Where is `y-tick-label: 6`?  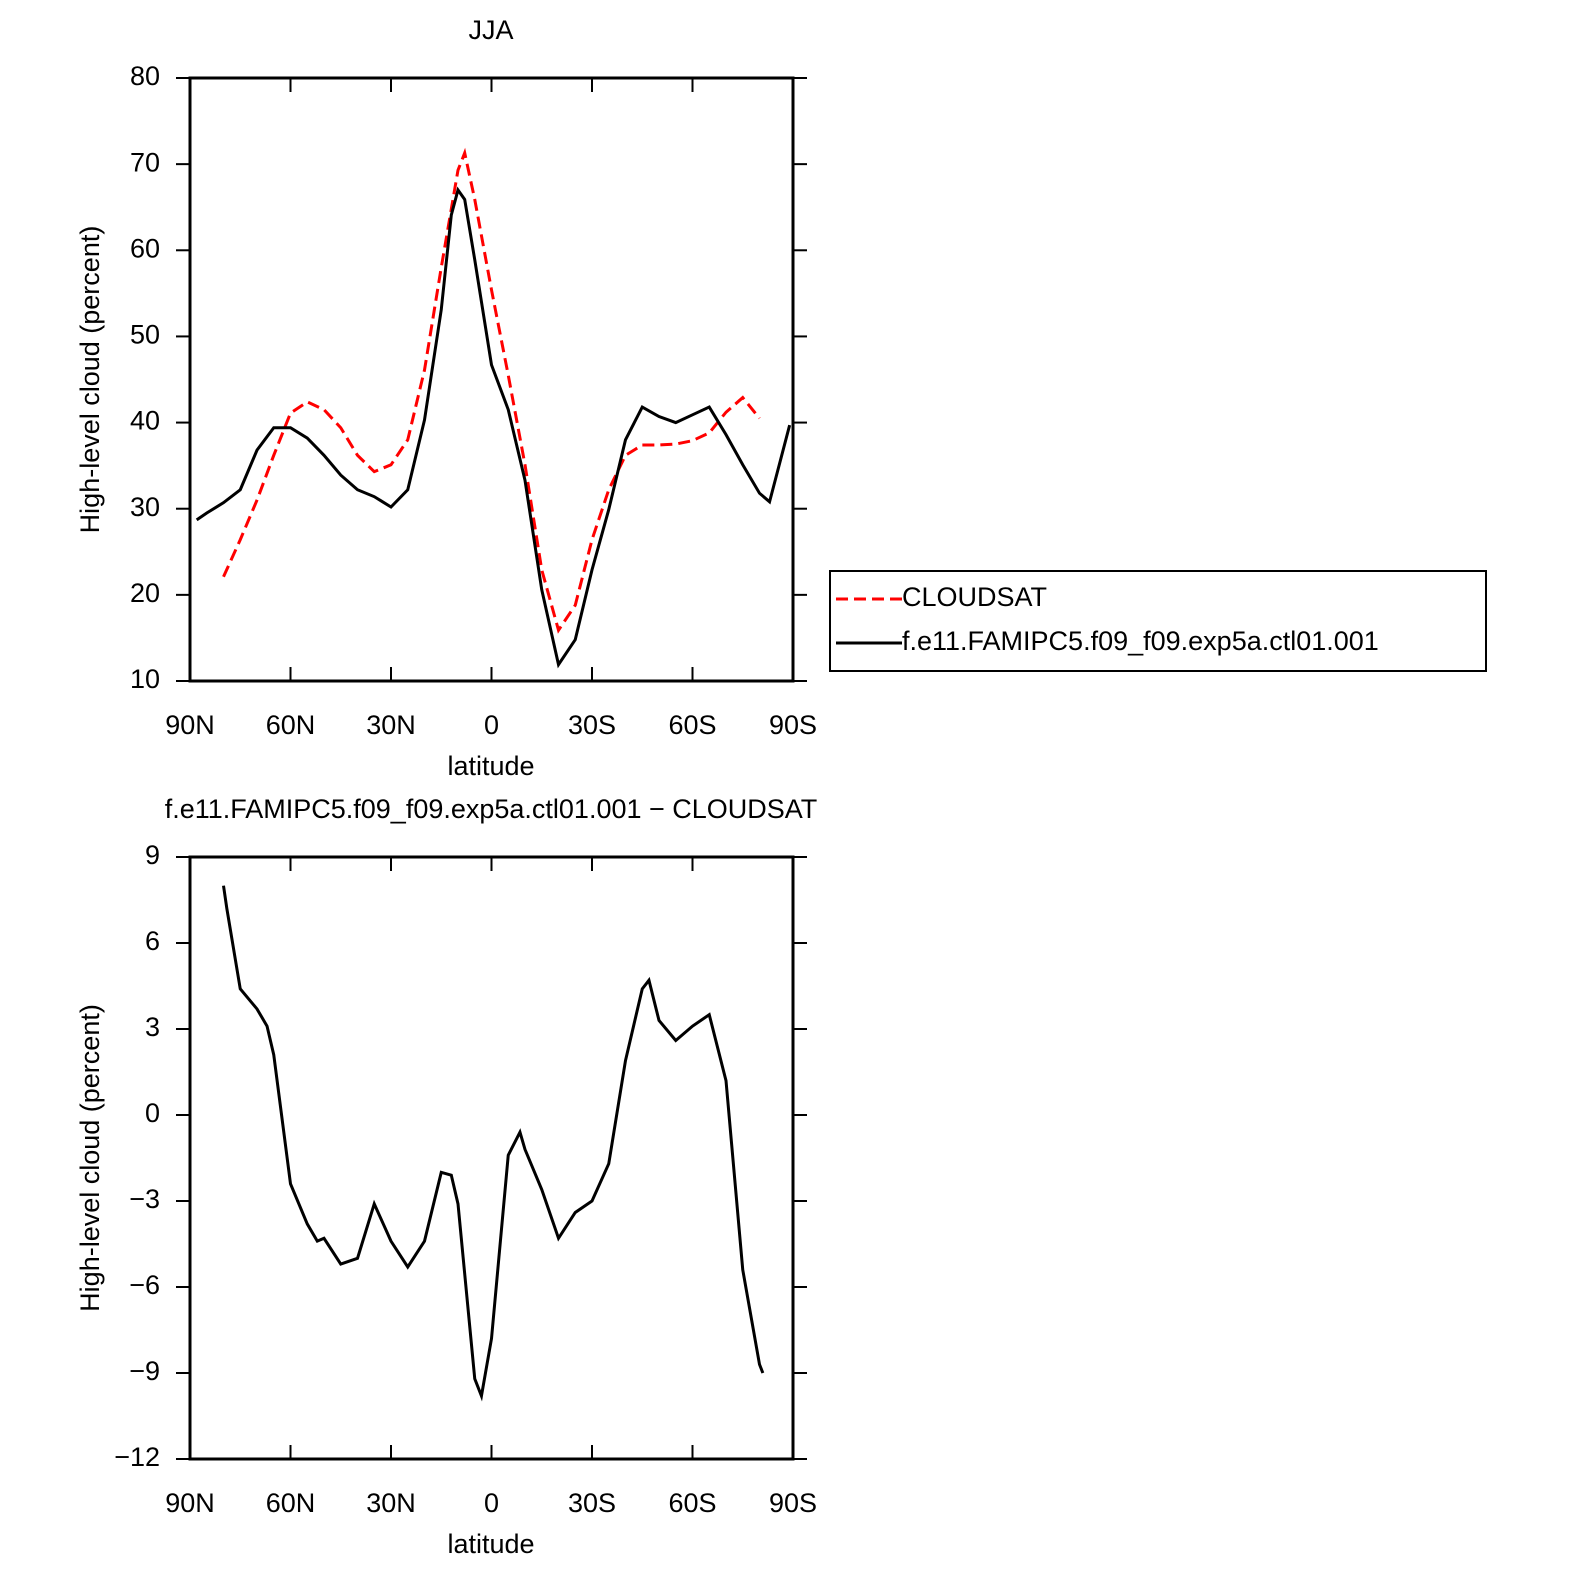
y-tick-label: 6 is located at coordinates (152, 941).